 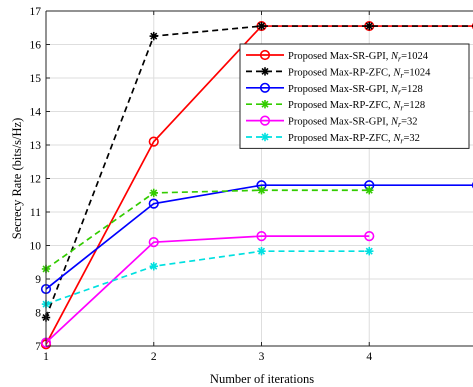 I want to click on y-tick-label: 8, so click(x=38, y=314).